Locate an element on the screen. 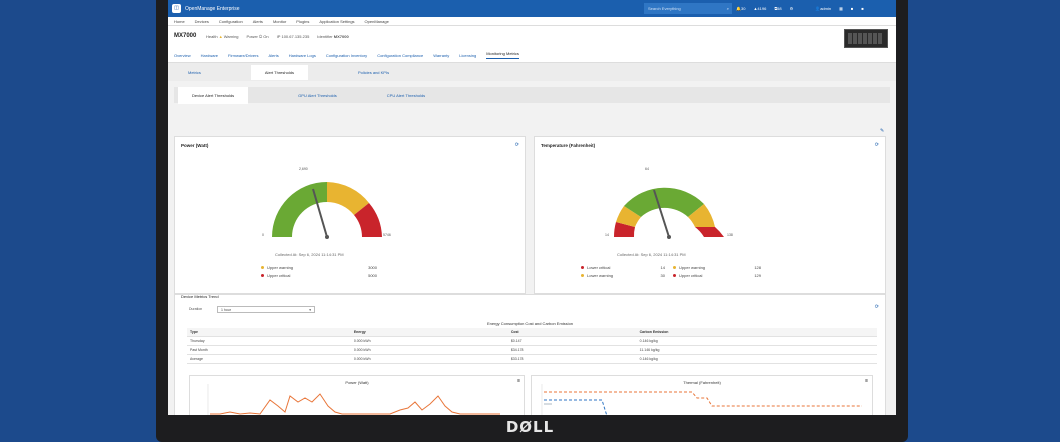 The image size is (1060, 442). job-icon: ⧉58 is located at coordinates (778, 8).